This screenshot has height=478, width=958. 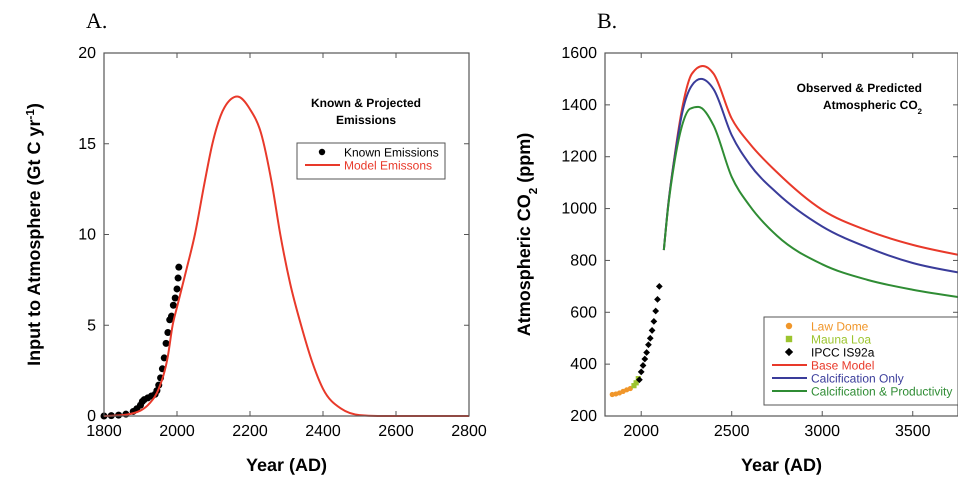 I want to click on y-tick-label: 15, so click(x=87, y=144).